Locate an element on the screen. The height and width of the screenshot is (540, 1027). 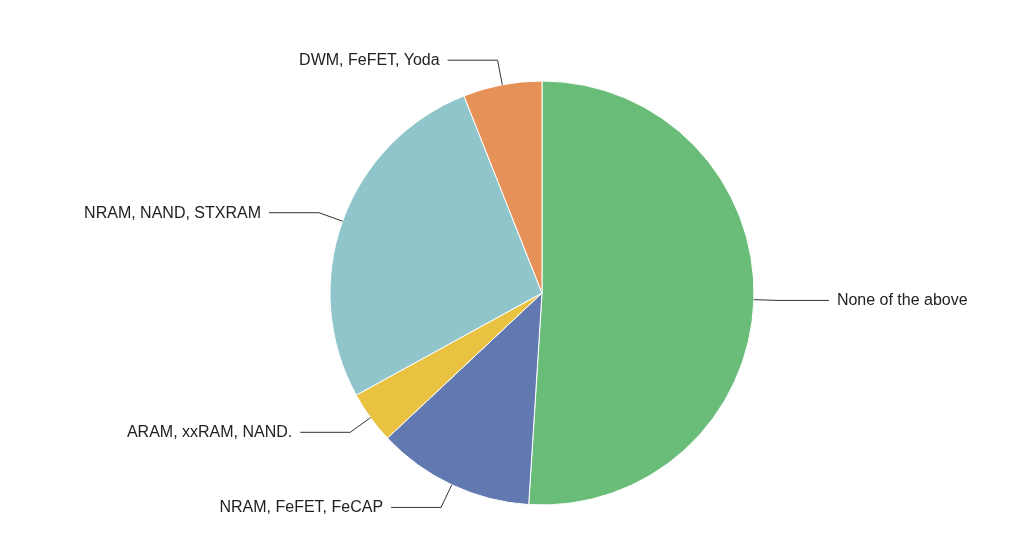
slice-label: ARAM, xxRAM, NAND. is located at coordinates (209, 432).